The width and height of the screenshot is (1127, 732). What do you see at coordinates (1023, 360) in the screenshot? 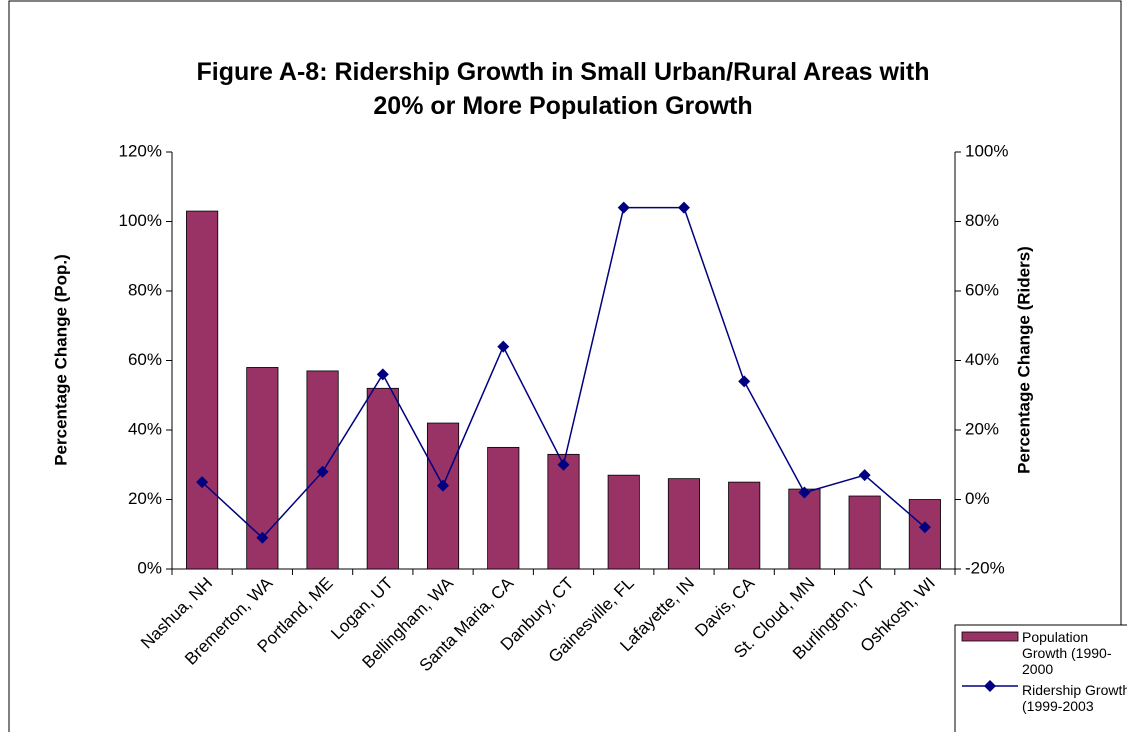
I see `y2-axis-label: Percentage Change (Riders)` at bounding box center [1023, 360].